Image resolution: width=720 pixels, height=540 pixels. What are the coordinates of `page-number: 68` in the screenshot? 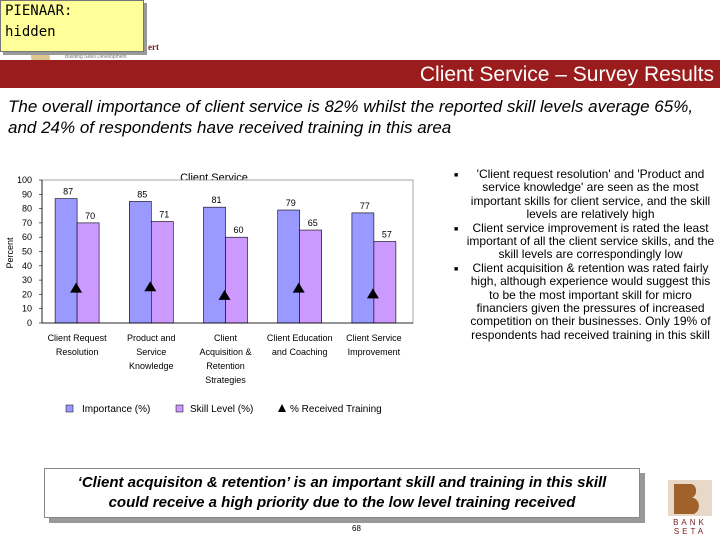 It's located at (356, 528).